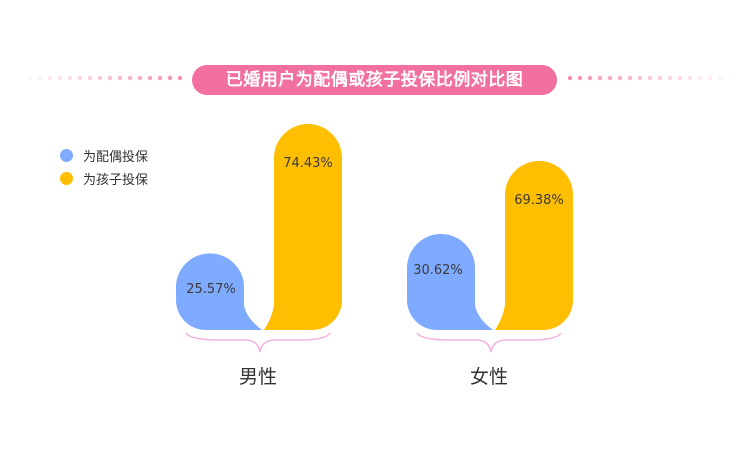 Image resolution: width=749 pixels, height=449 pixels. I want to click on value-label-female-spouse: 30.62%, so click(438, 270).